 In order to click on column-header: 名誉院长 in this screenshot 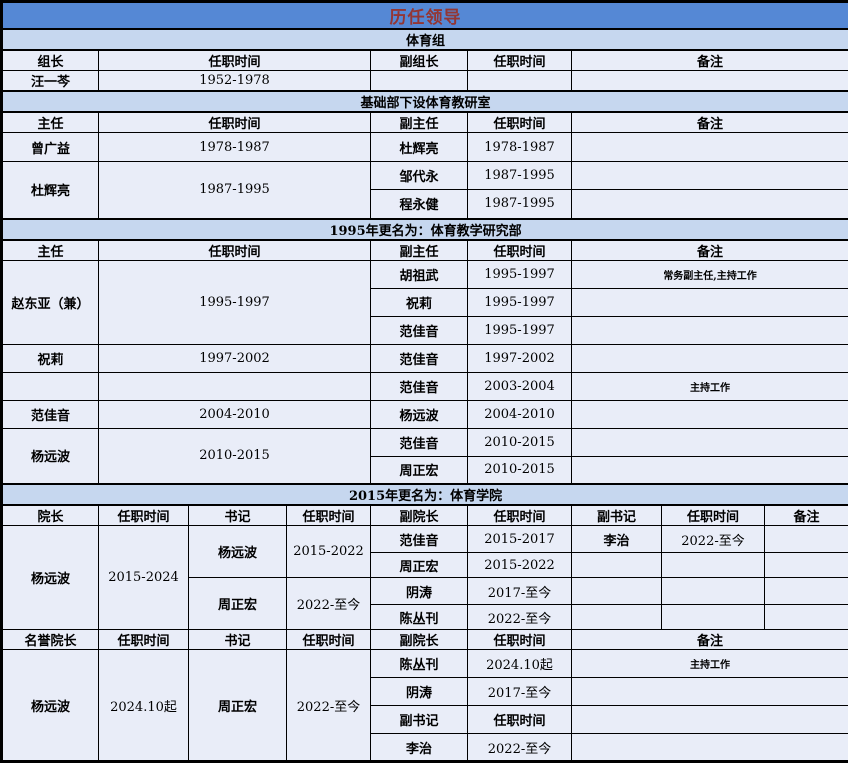, I will do `click(50, 640)`.